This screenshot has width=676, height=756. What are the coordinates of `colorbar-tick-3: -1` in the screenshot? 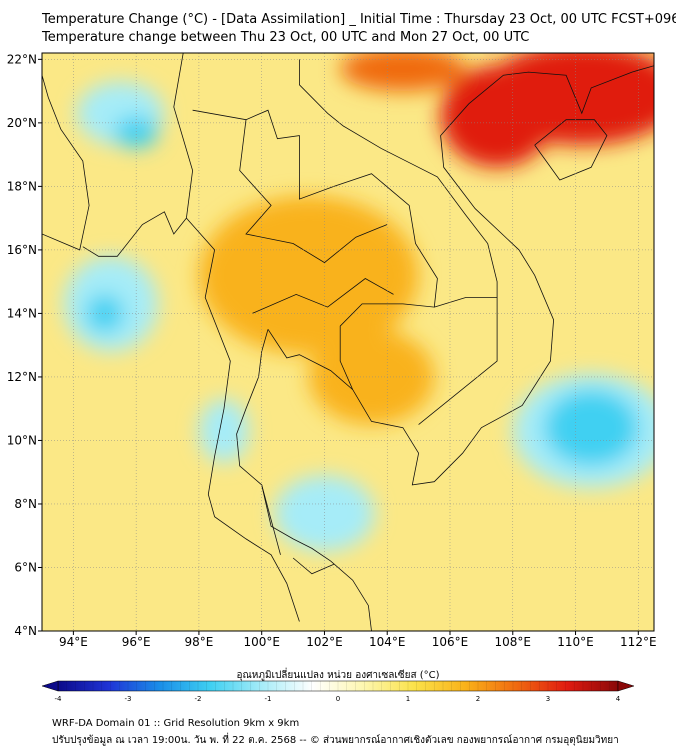 It's located at (268, 699).